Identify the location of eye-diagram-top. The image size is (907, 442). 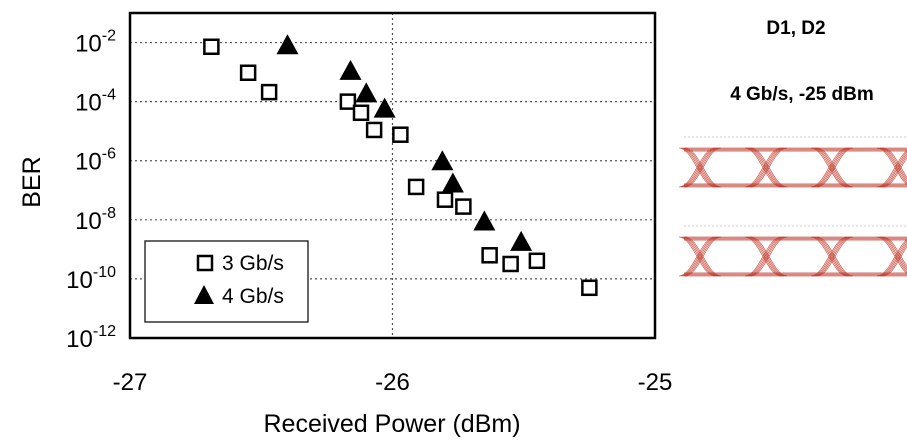
(792, 162).